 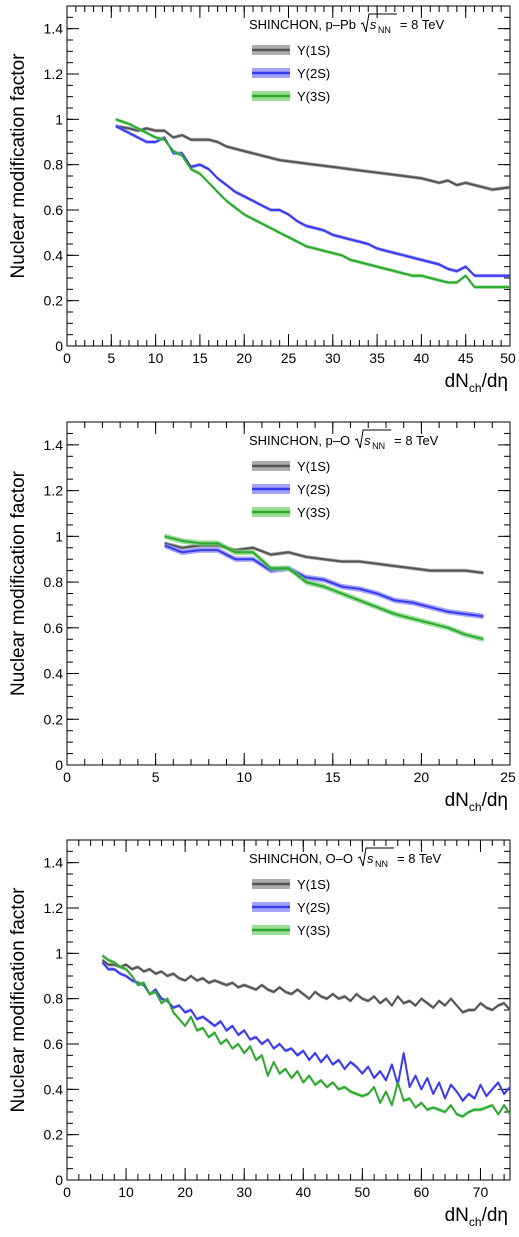 I want to click on annotation-system: SHINCHON, p–Pb, so click(x=302, y=24).